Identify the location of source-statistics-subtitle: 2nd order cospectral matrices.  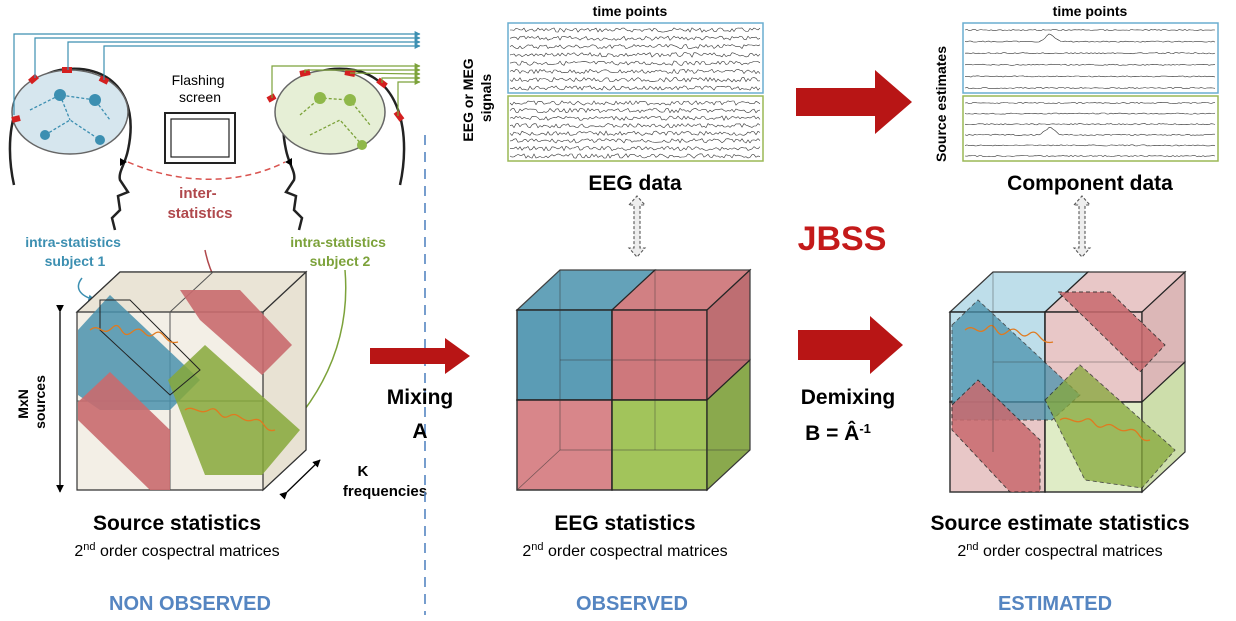
(176, 550).